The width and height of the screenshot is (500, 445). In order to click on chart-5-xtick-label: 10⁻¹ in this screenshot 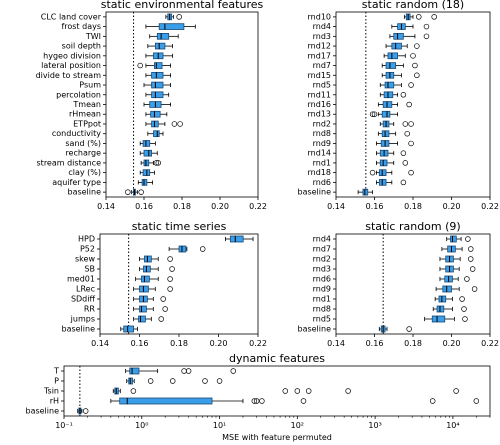, I will do `click(64, 425)`.